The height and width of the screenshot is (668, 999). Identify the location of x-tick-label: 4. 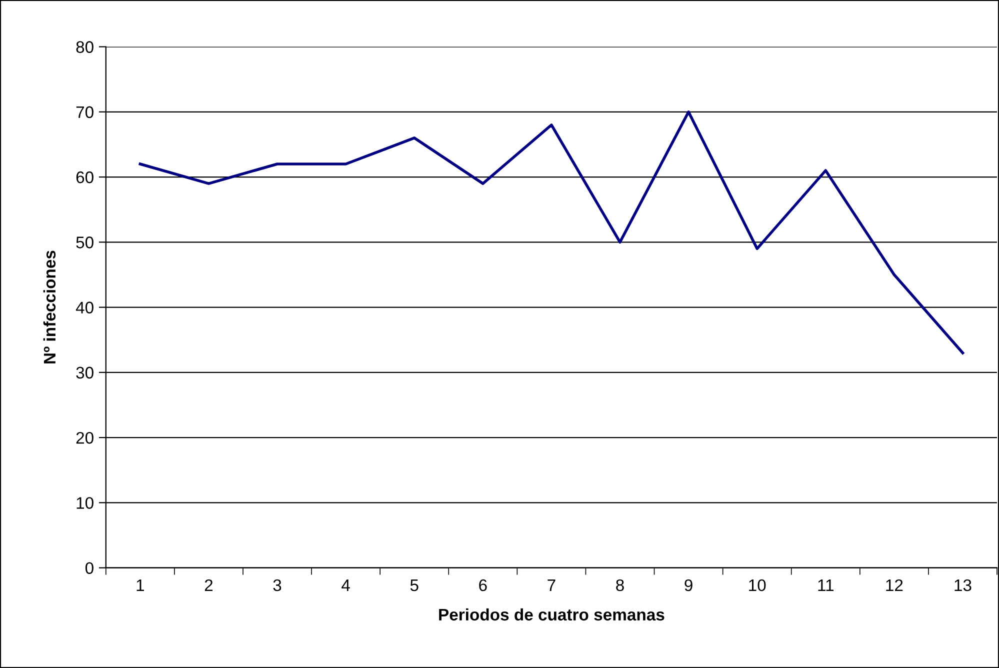
(346, 585).